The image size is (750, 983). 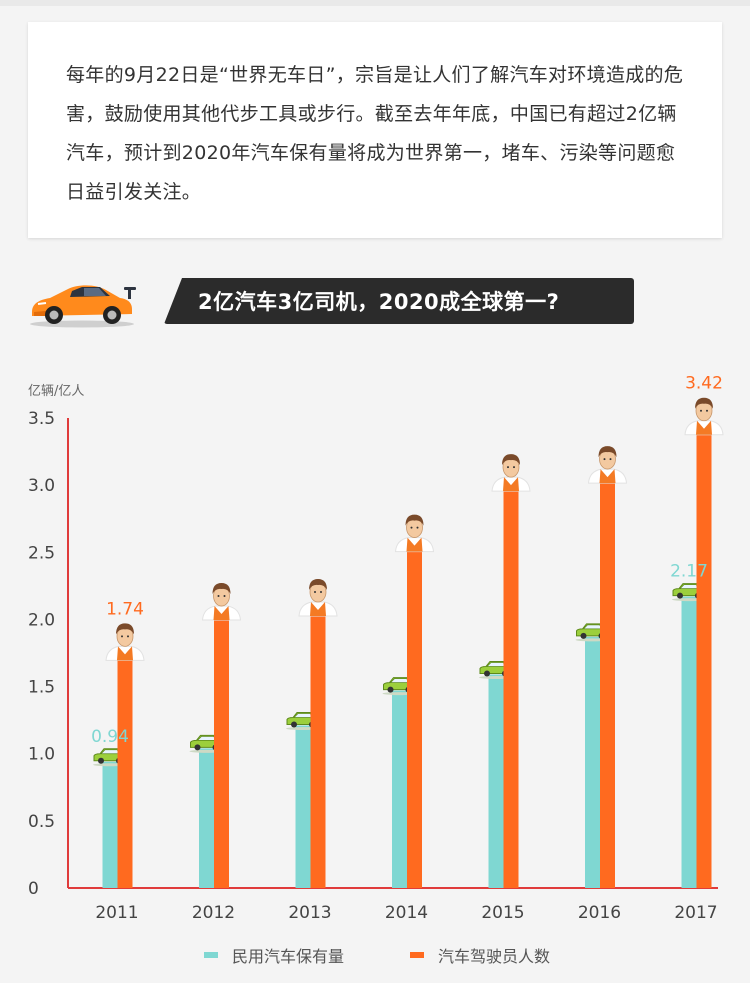 What do you see at coordinates (213, 911) in the screenshot?
I see `x-tick-label: 2012` at bounding box center [213, 911].